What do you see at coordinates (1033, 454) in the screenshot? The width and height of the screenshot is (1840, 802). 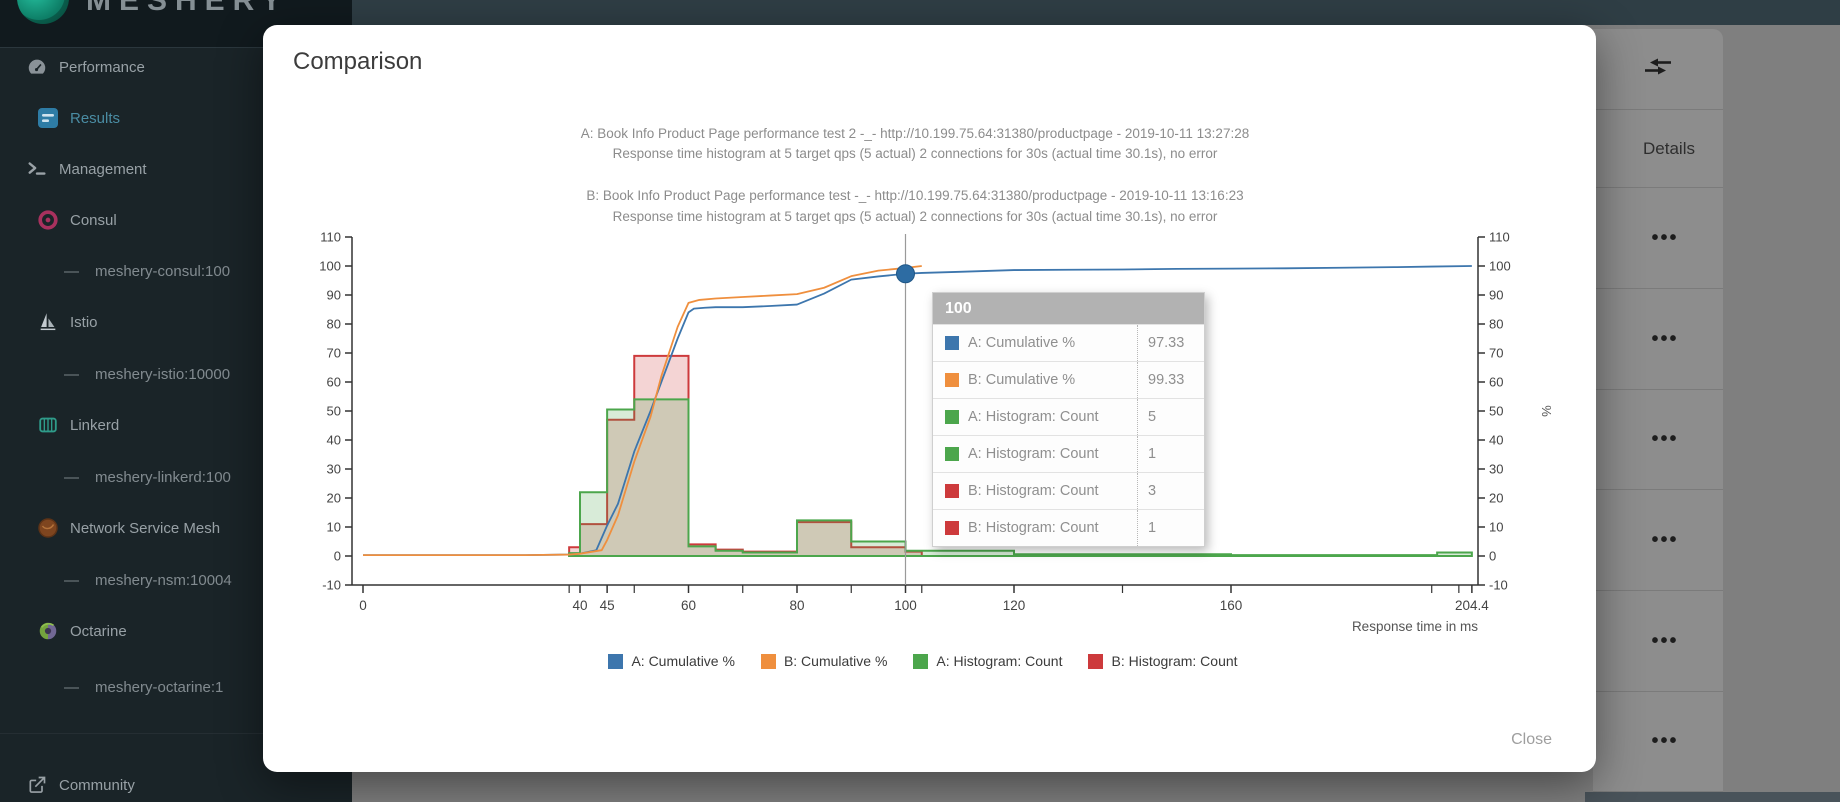 I see `tooltip-series-label: A: Histogram: Count` at bounding box center [1033, 454].